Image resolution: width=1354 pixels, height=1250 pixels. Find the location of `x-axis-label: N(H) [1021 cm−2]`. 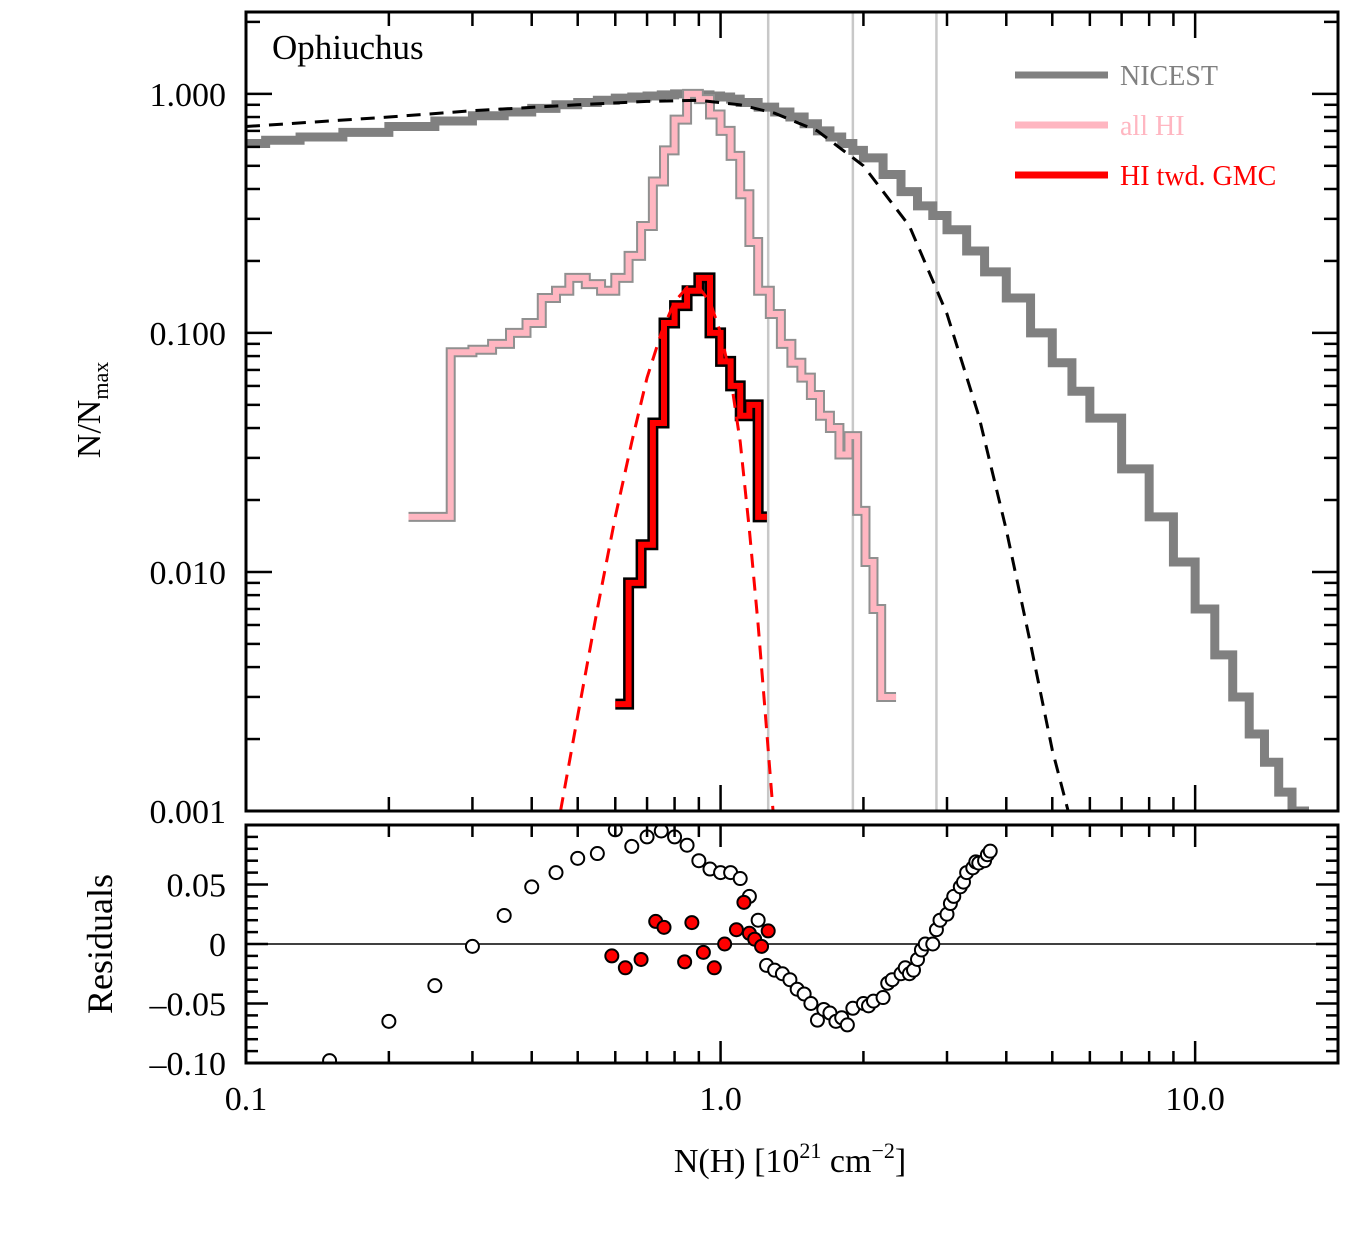

x-axis-label: N(H) [1021 cm−2] is located at coordinates (790, 1159).